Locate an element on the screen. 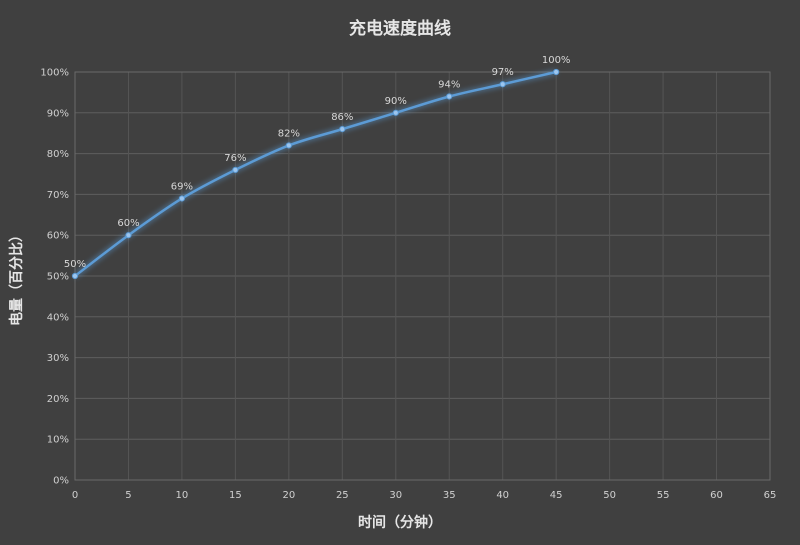 The height and width of the screenshot is (545, 800). y-tick-label: 50% is located at coordinates (58, 277).